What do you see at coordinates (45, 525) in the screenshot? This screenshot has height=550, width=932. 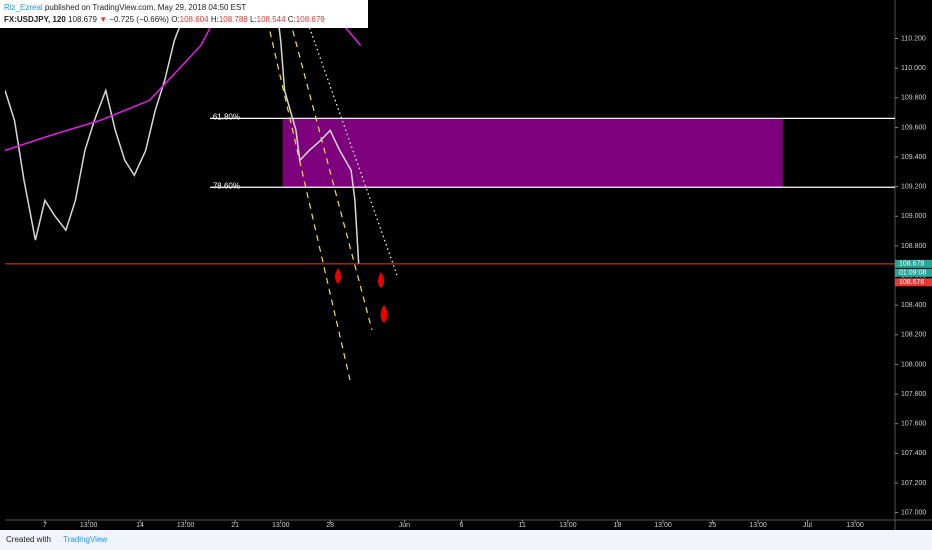 I see `x-tick-label: 7` at bounding box center [45, 525].